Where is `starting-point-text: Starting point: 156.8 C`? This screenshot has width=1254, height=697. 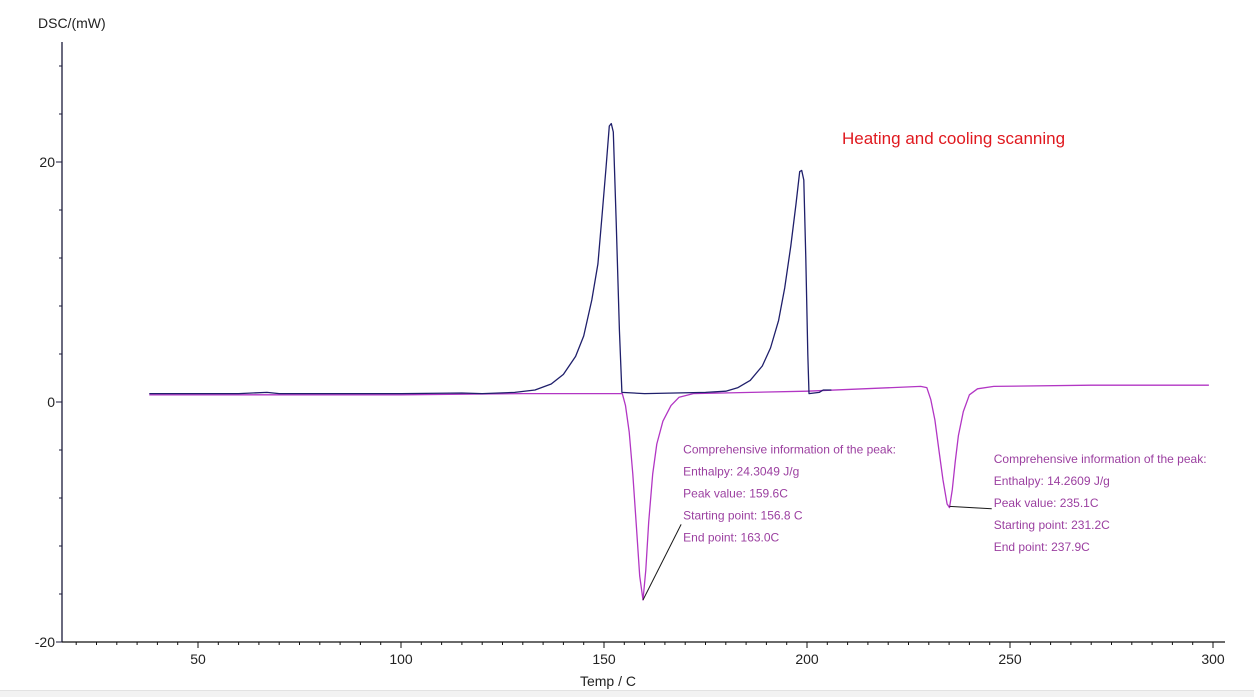
starting-point-text: Starting point: 156.8 C is located at coordinates (743, 516).